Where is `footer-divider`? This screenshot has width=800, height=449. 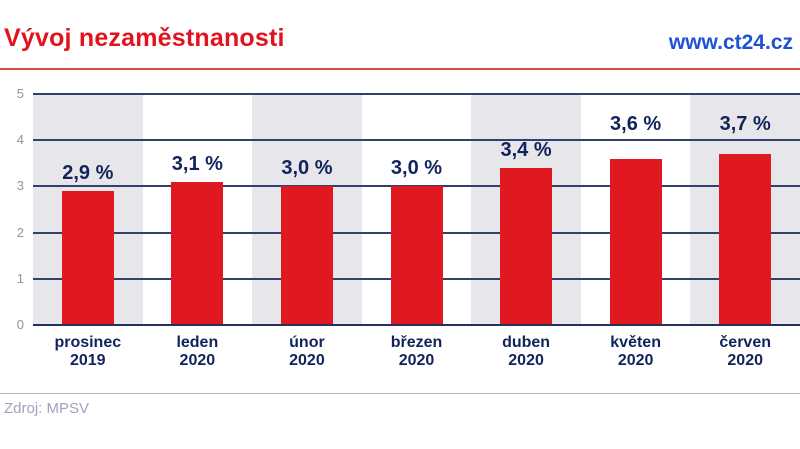 footer-divider is located at coordinates (400, 393).